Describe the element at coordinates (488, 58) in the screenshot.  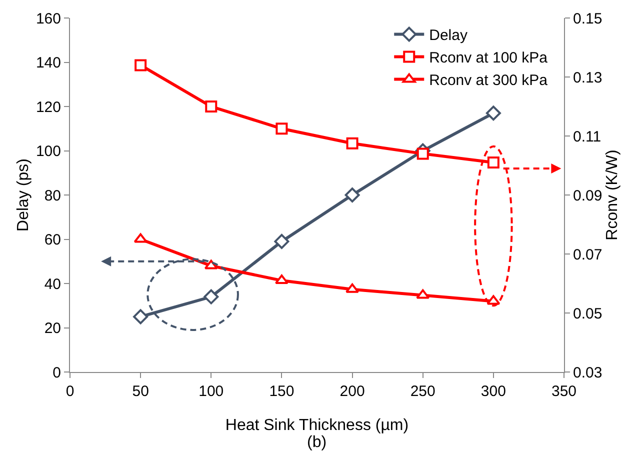
I see `legend-label: Rconv at 100 kPa` at that location.